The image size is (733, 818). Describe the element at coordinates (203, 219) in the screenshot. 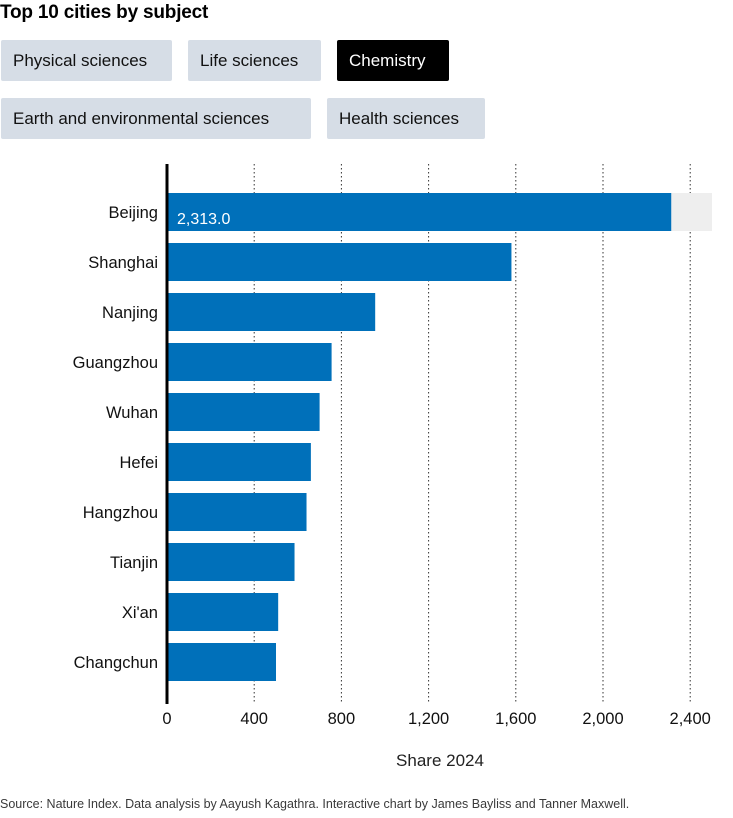

I see `data-label: 2,313.0` at that location.